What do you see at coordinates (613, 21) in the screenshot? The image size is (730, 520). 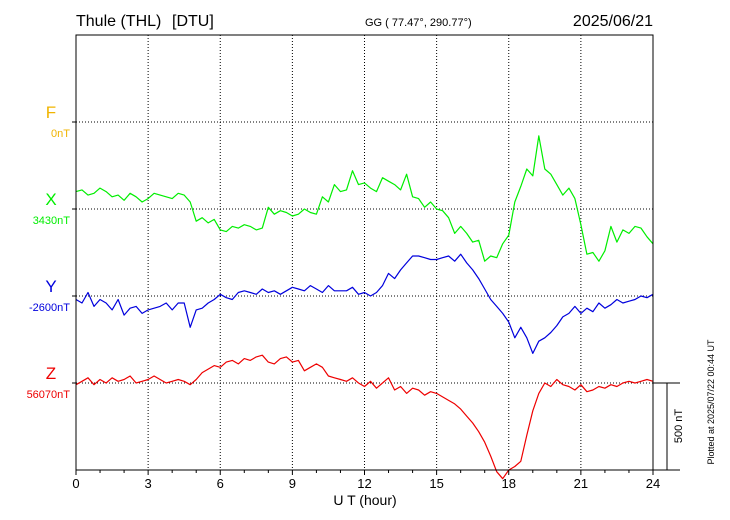 I see `date-label: 2025/06/21` at bounding box center [613, 21].